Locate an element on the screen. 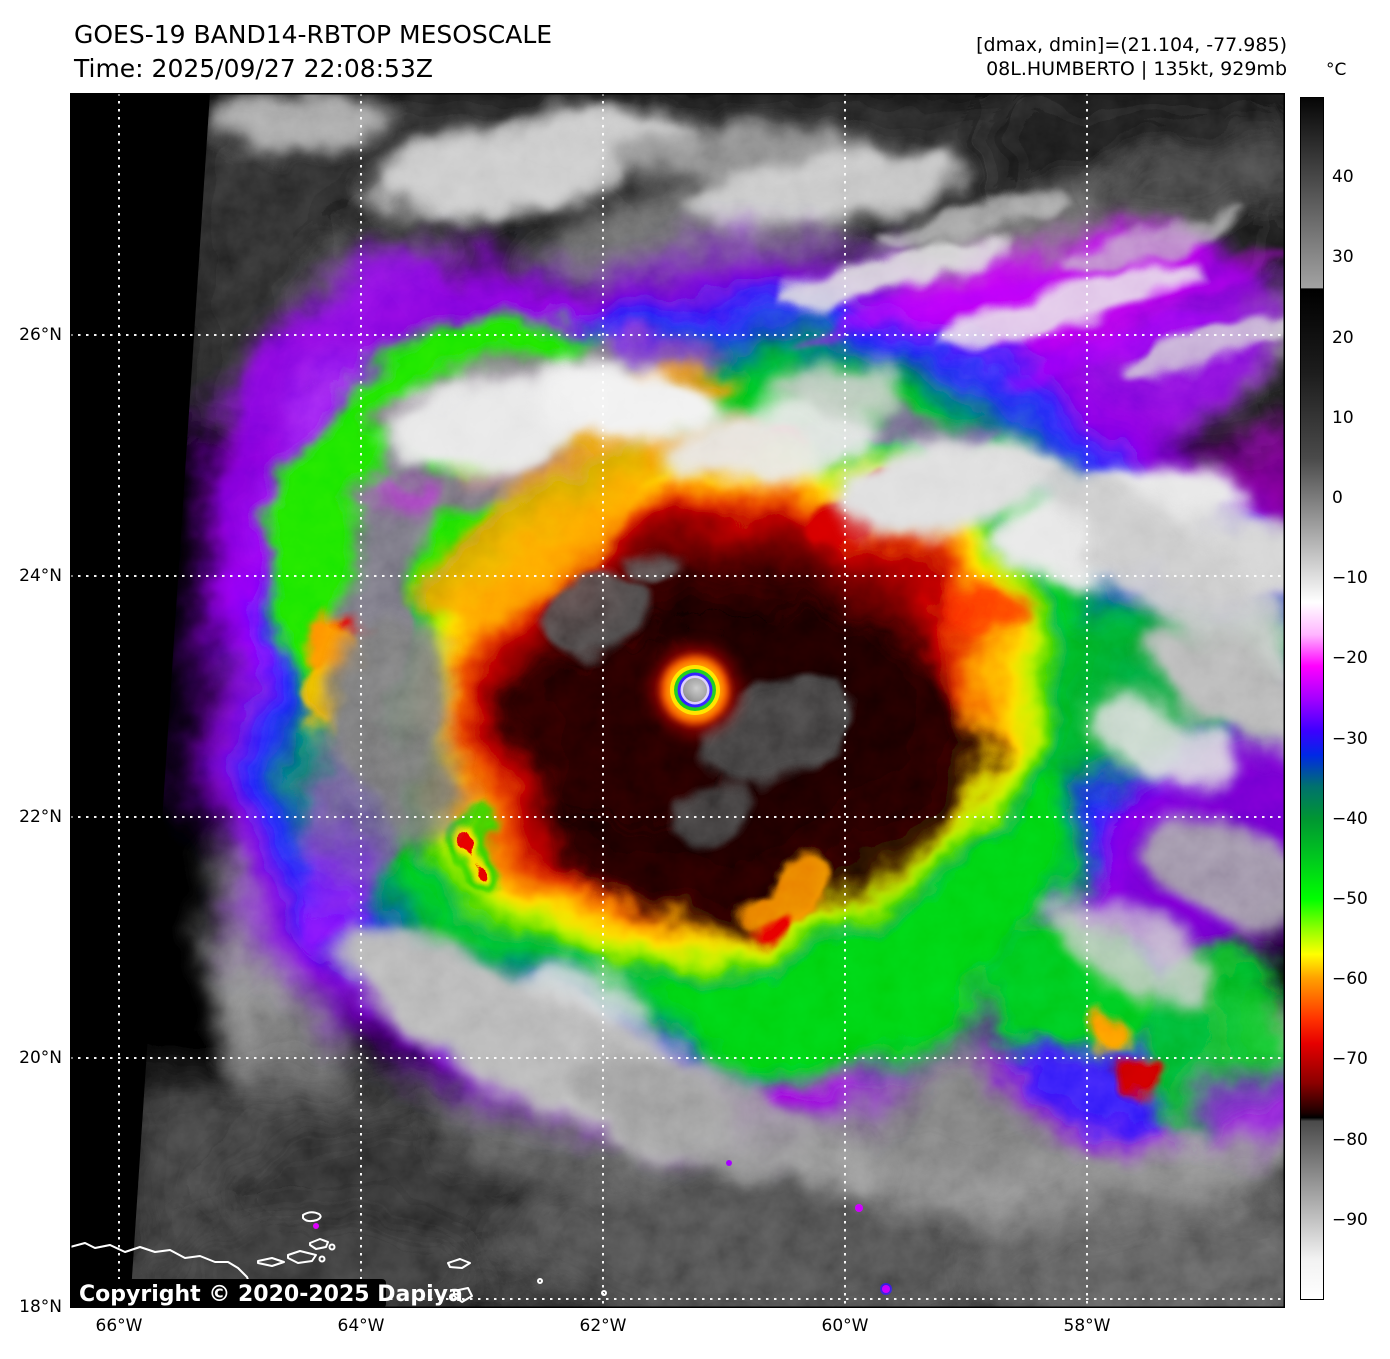 Image resolution: width=1390 pixels, height=1359 pixels. dmax-dmin-readout: [dmax, dmin]=(21.104, -77.985) is located at coordinates (1131, 45).